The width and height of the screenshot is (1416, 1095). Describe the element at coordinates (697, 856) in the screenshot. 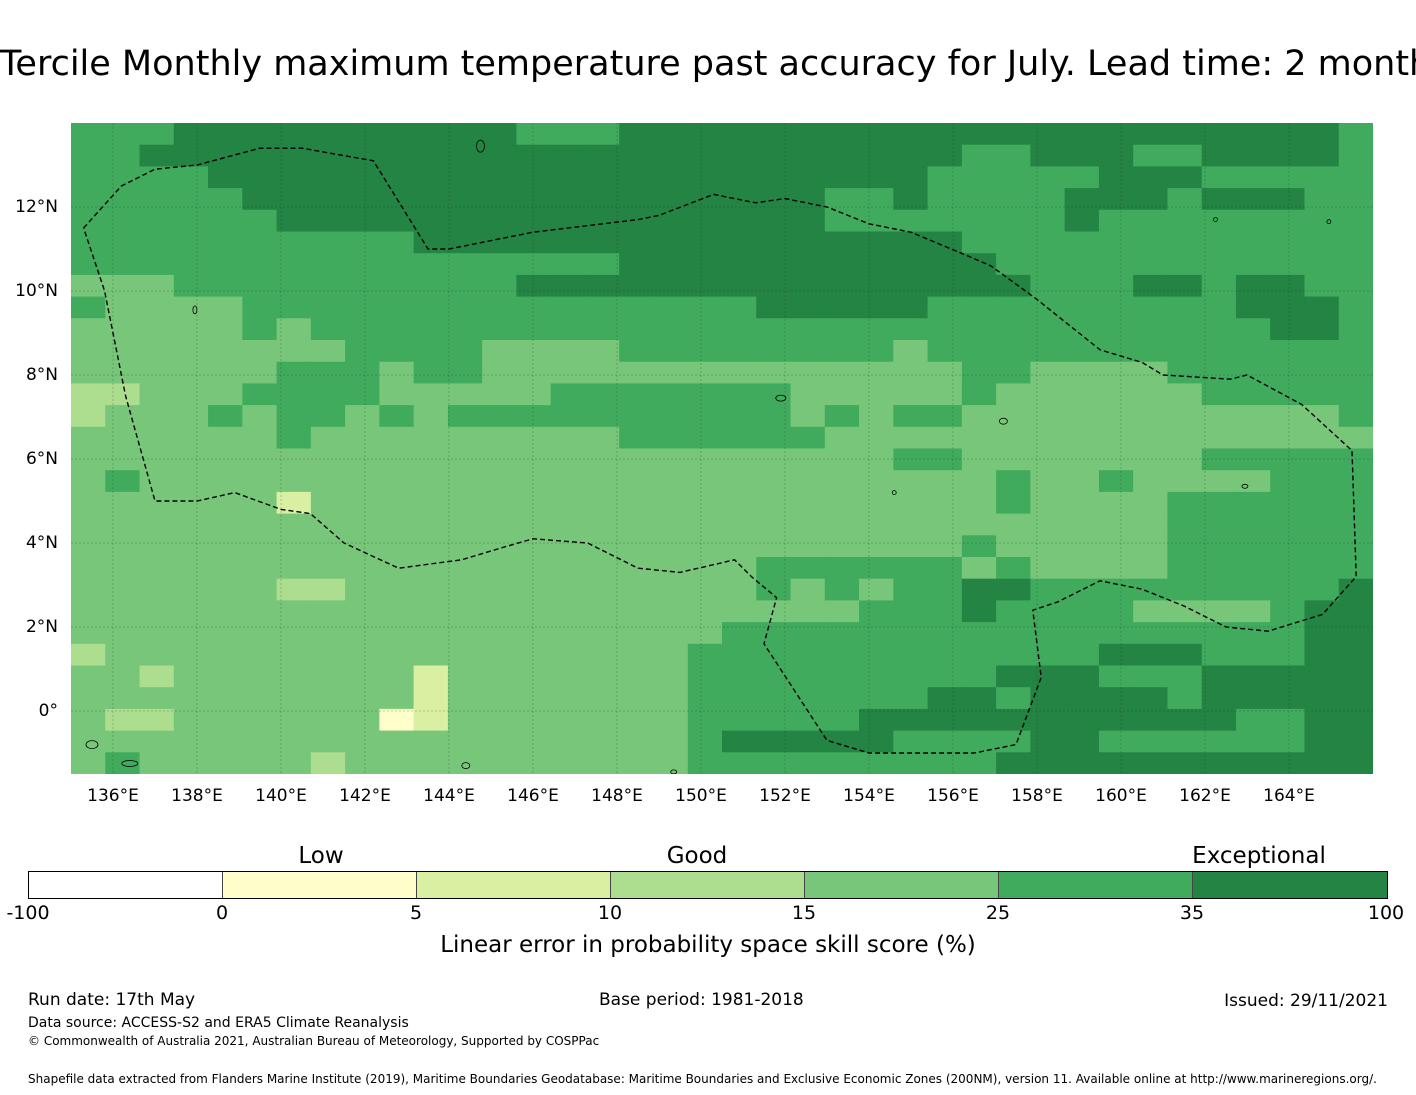

I see `category-good: Good` at that location.